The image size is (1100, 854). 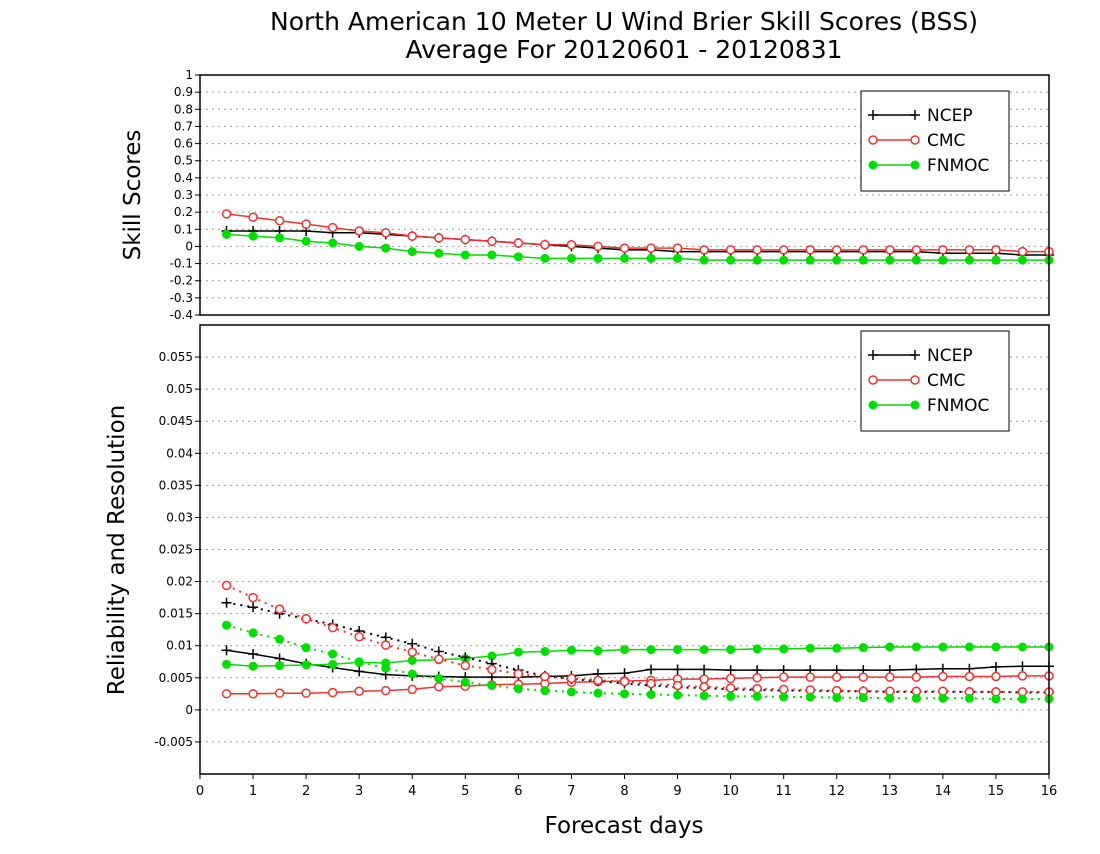 What do you see at coordinates (133, 195) in the screenshot?
I see `y-axis-title-top: Skill Scores` at bounding box center [133, 195].